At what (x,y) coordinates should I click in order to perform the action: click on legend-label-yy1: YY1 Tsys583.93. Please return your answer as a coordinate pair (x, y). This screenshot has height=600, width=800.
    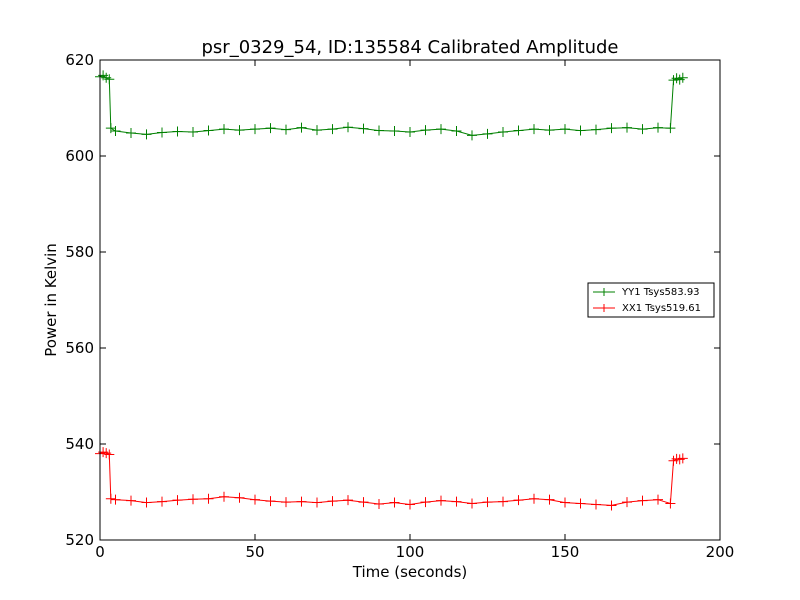
    Looking at the image, I should click on (660, 292).